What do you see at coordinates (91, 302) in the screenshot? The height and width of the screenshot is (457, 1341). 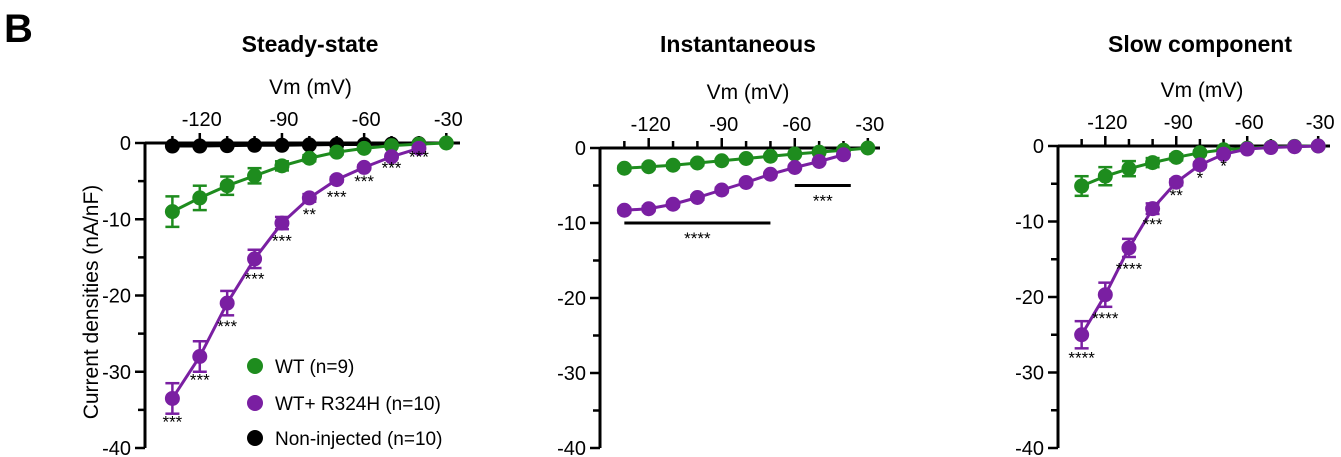 I see `y-axis-label: Current densities (nA/nF)` at bounding box center [91, 302].